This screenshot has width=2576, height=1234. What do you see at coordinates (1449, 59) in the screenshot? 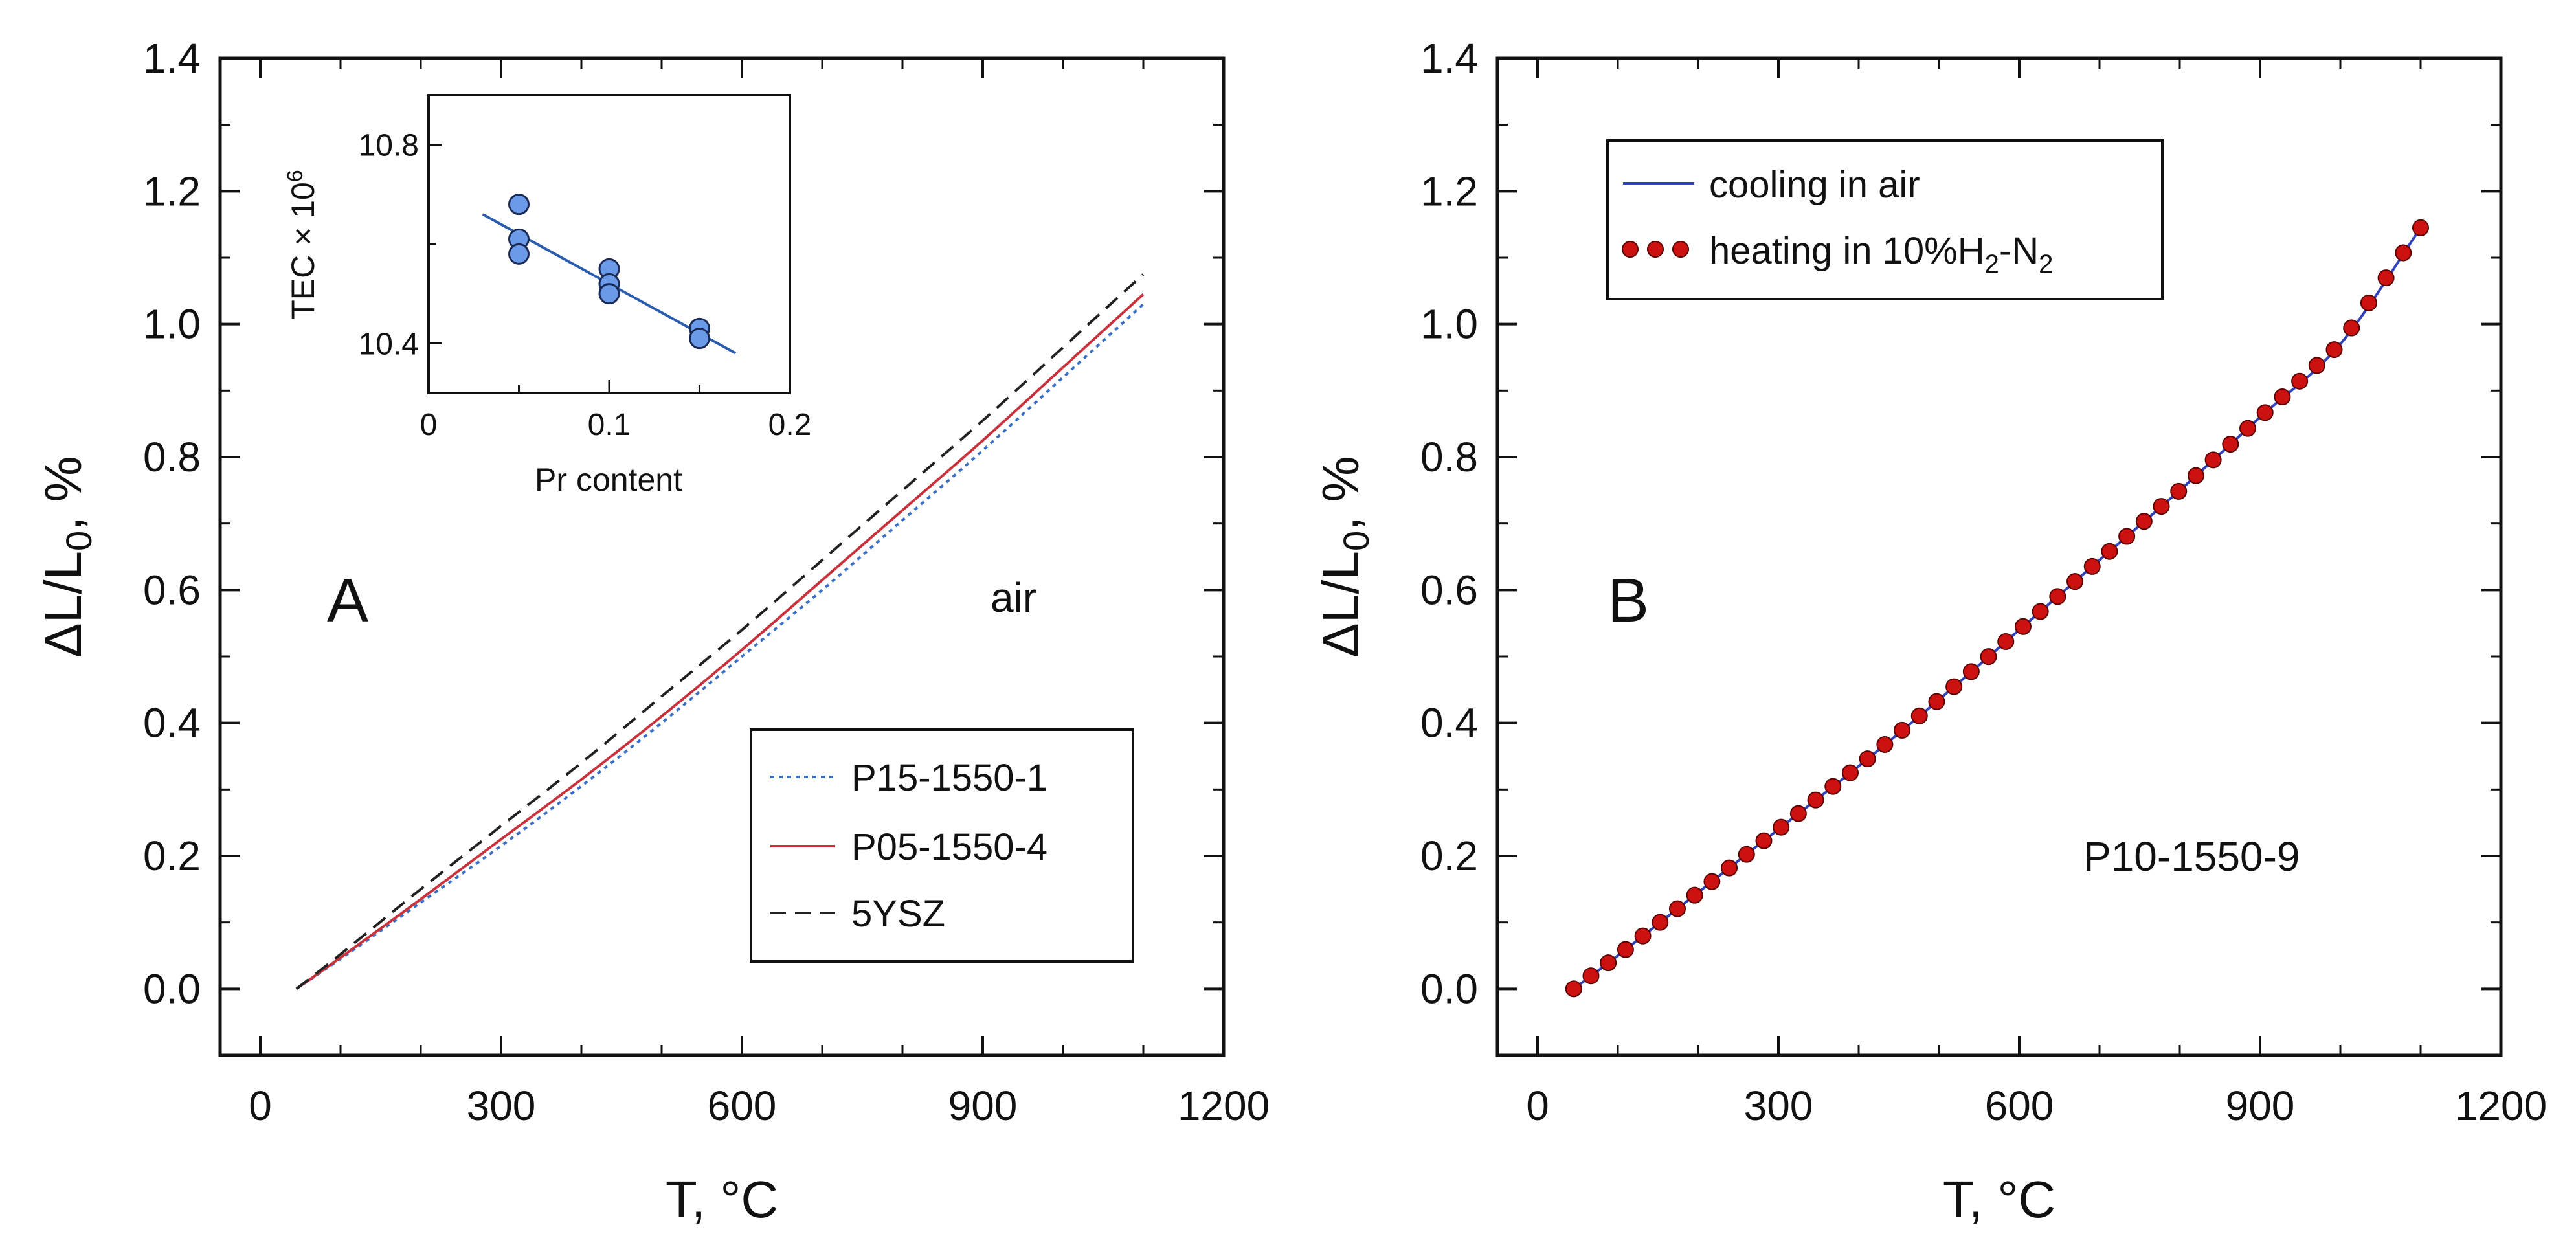
I see `panel-b-y-tick-label: 1.4` at bounding box center [1449, 59].